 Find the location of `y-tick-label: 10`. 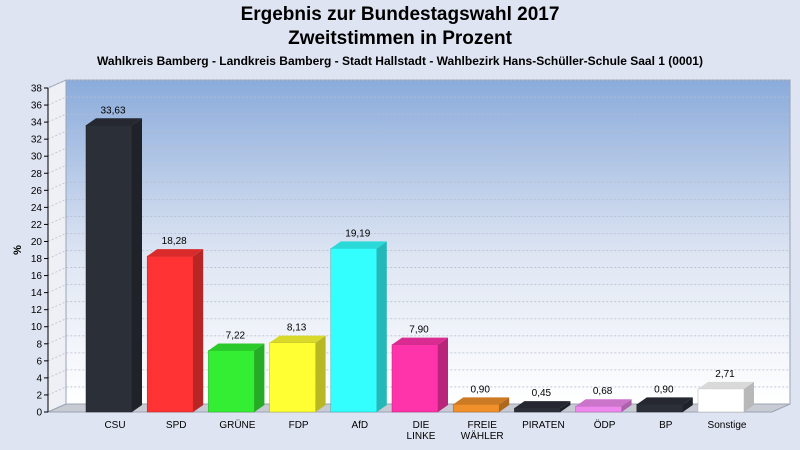

y-tick-label: 10 is located at coordinates (37, 327).